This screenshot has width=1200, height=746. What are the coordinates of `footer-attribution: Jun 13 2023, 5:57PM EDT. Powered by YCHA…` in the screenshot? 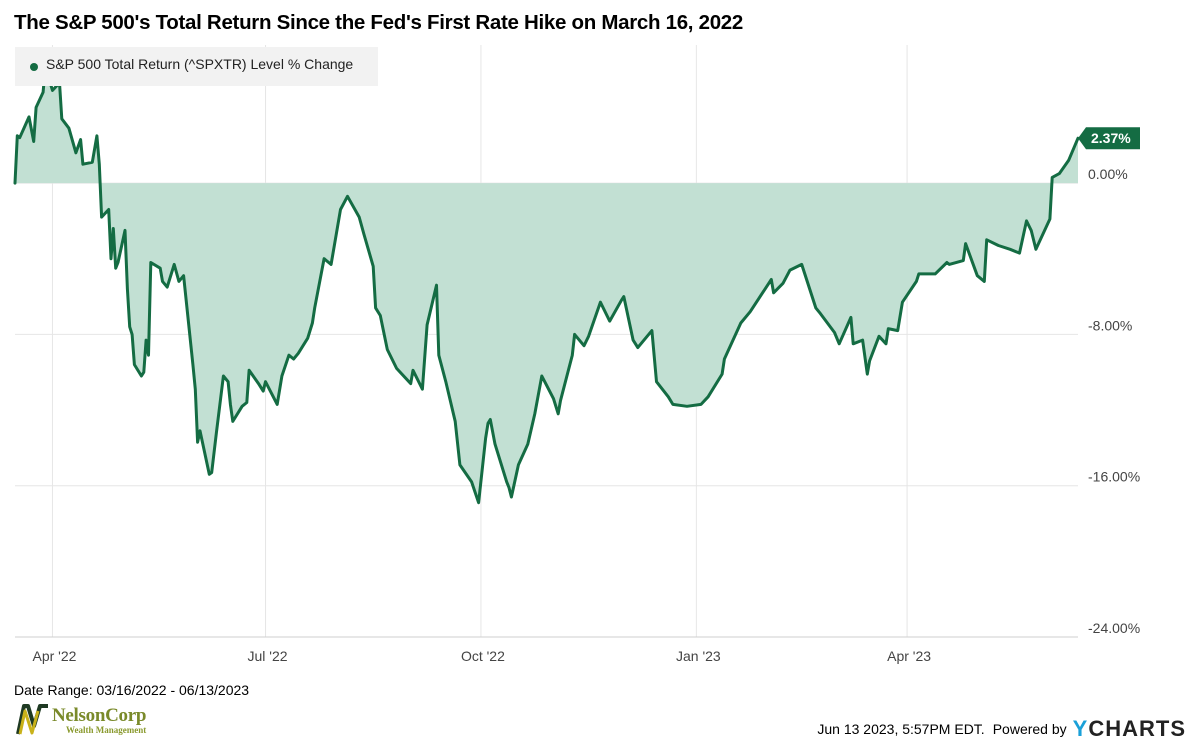 It's located at (1001, 729).